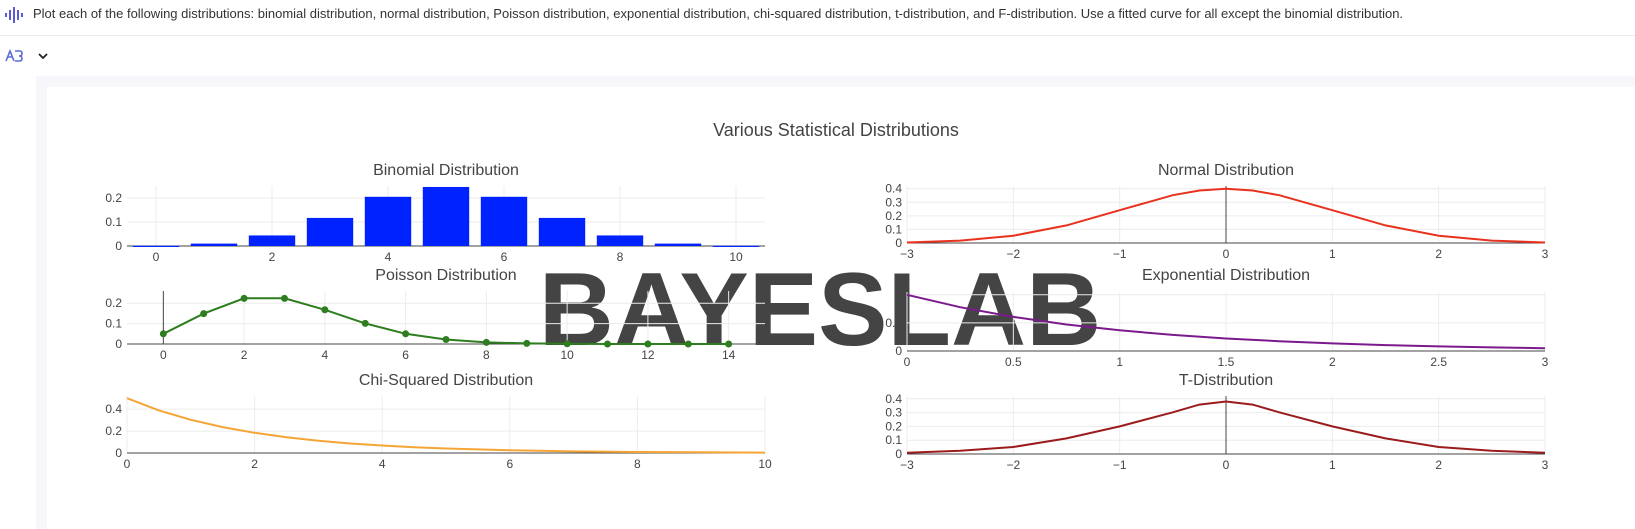  What do you see at coordinates (445, 275) in the screenshot?
I see `subplot-title: Poisson Distribution` at bounding box center [445, 275].